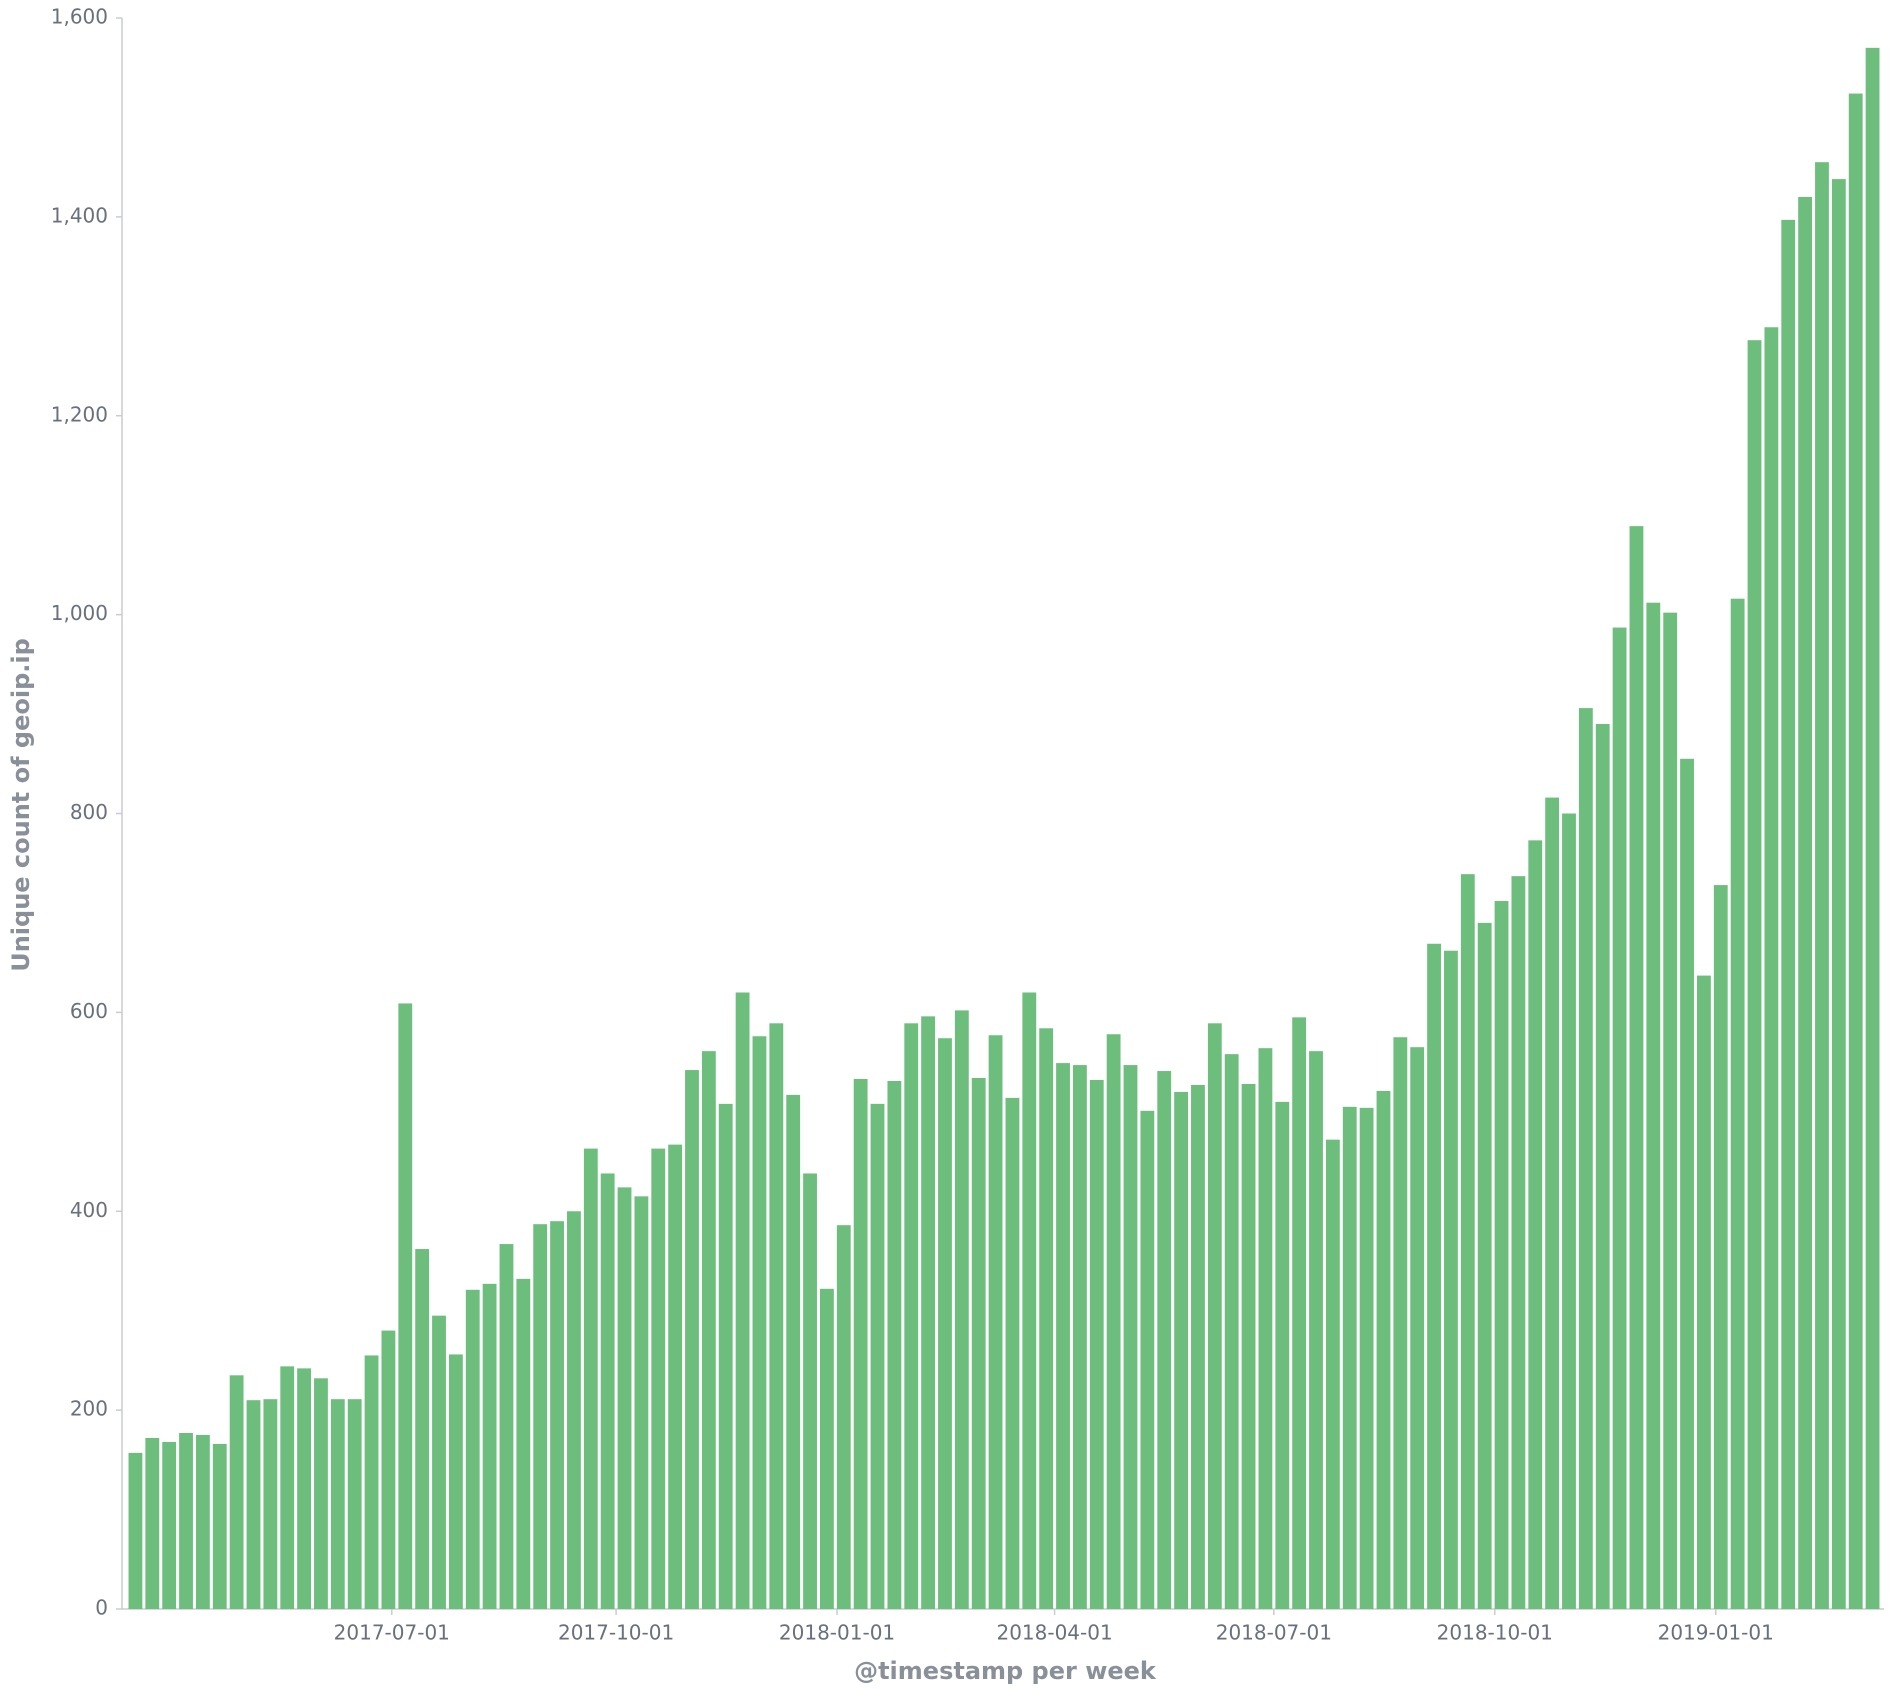  What do you see at coordinates (89, 1409) in the screenshot?
I see `y-tick-label: 200` at bounding box center [89, 1409].